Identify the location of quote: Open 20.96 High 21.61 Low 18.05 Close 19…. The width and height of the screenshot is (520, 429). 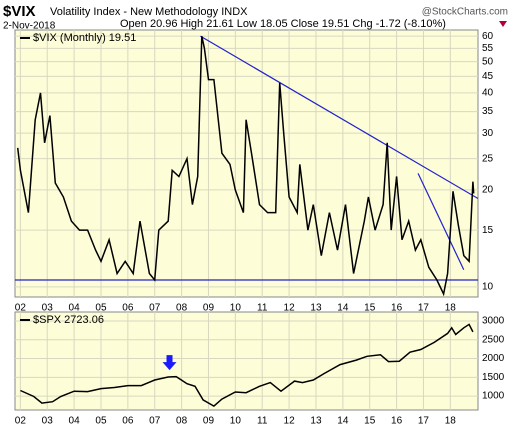
(283, 24).